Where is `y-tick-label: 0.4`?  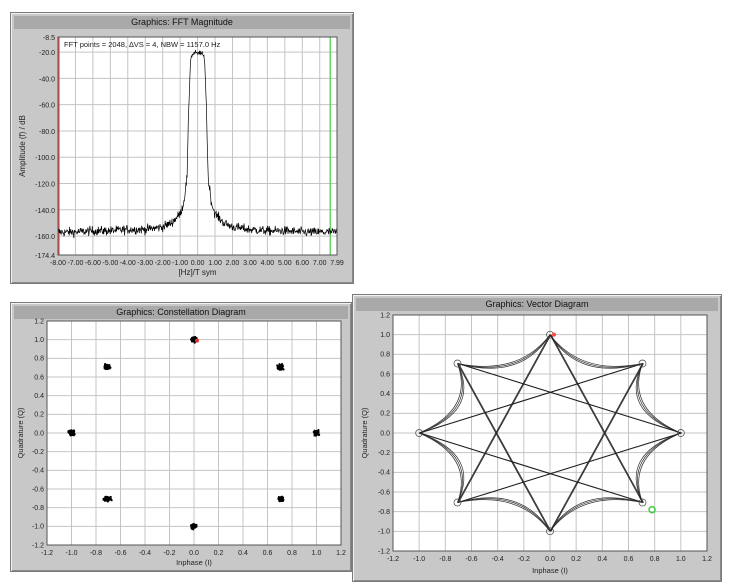 y-tick-label: 0.4 is located at coordinates (39, 396).